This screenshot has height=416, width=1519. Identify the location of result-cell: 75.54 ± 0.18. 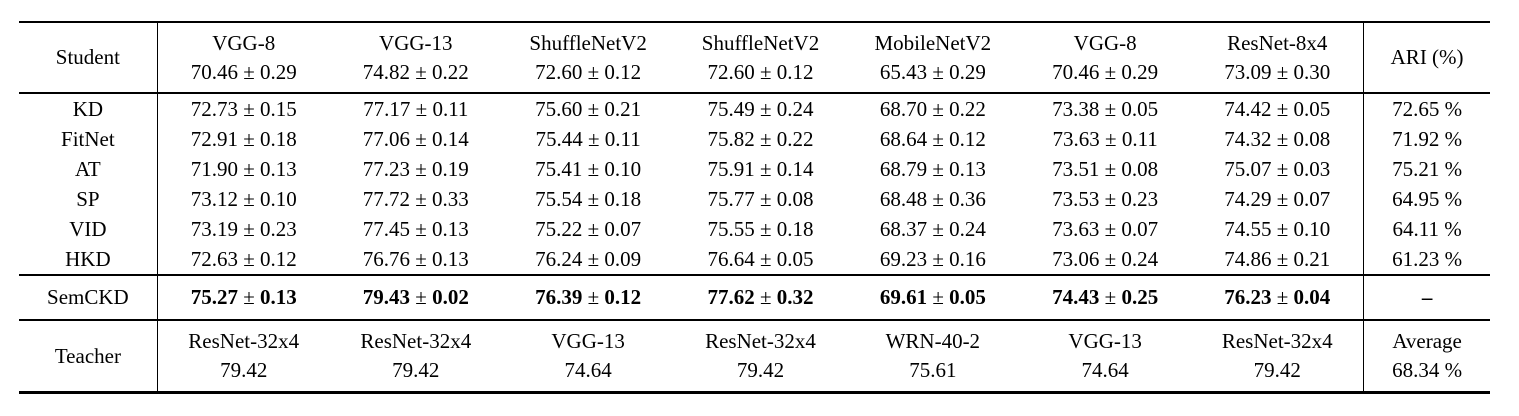
(588, 198).